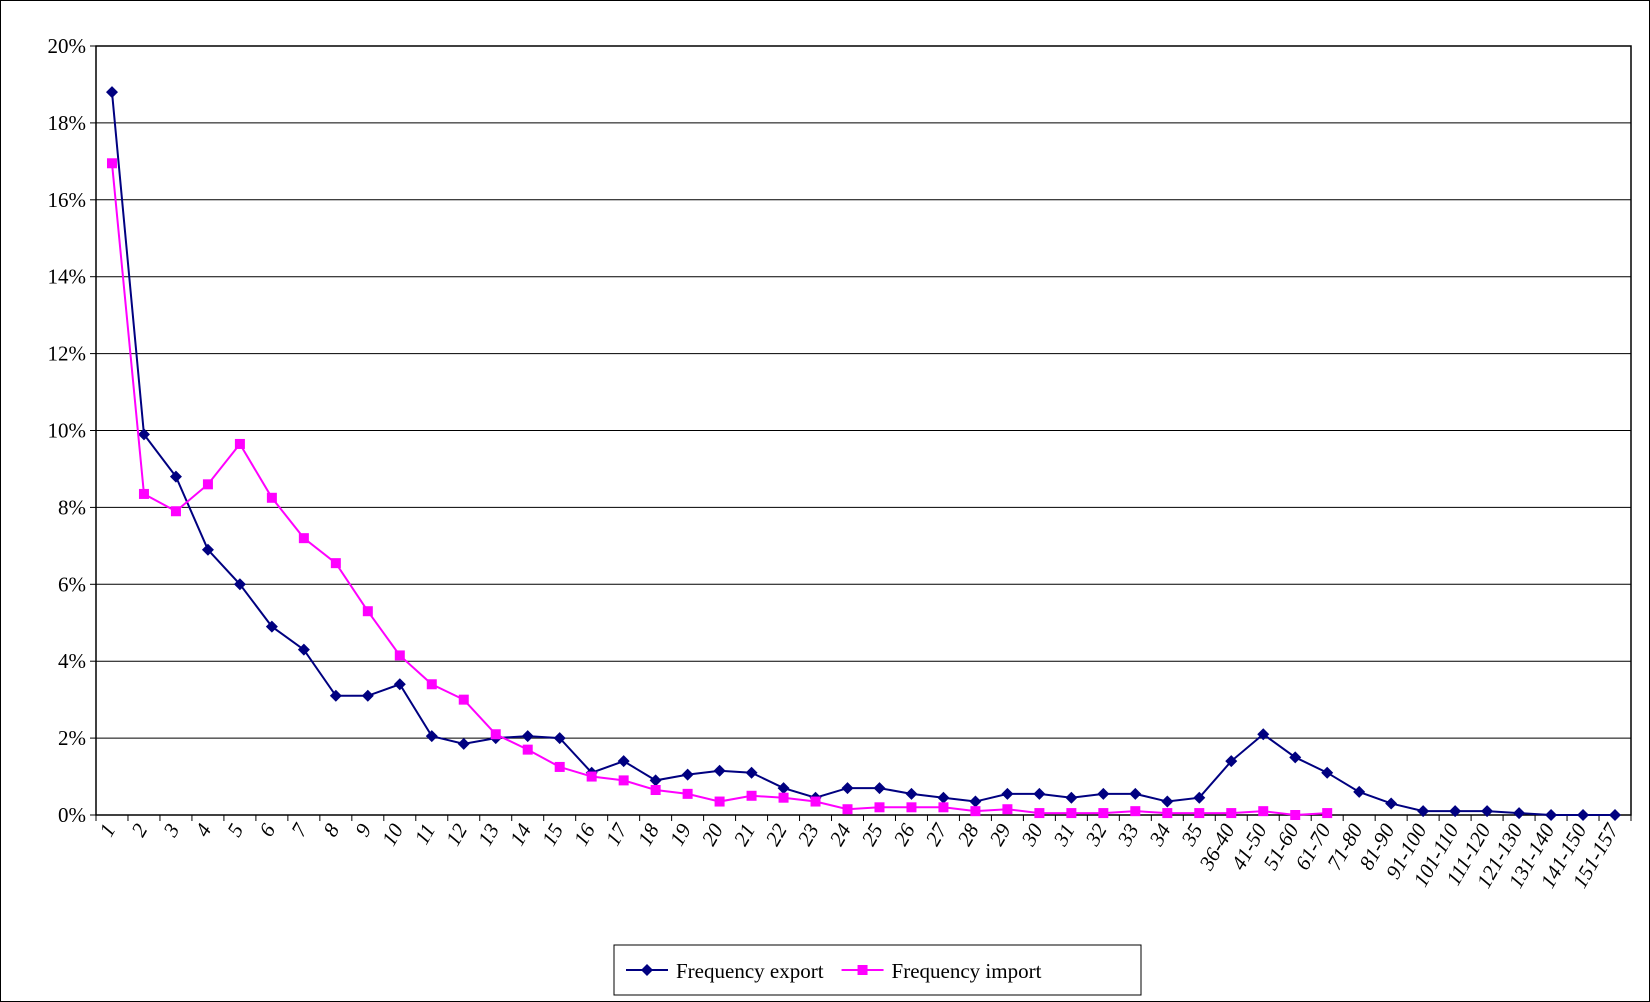 The height and width of the screenshot is (1002, 1650). Describe the element at coordinates (72, 584) in the screenshot. I see `y-tick-label: 6%` at that location.